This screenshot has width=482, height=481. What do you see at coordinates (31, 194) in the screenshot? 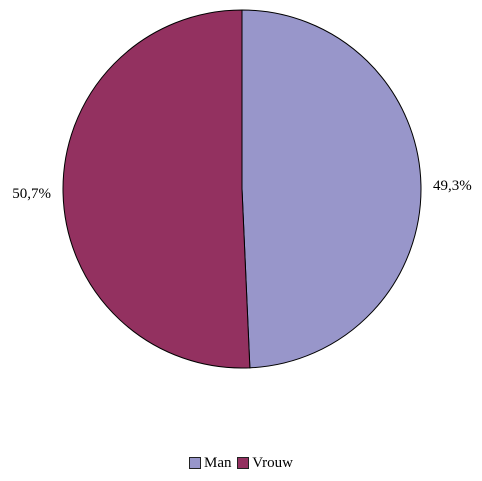
I see `data-label-vrouw: 50,7%` at bounding box center [31, 194].